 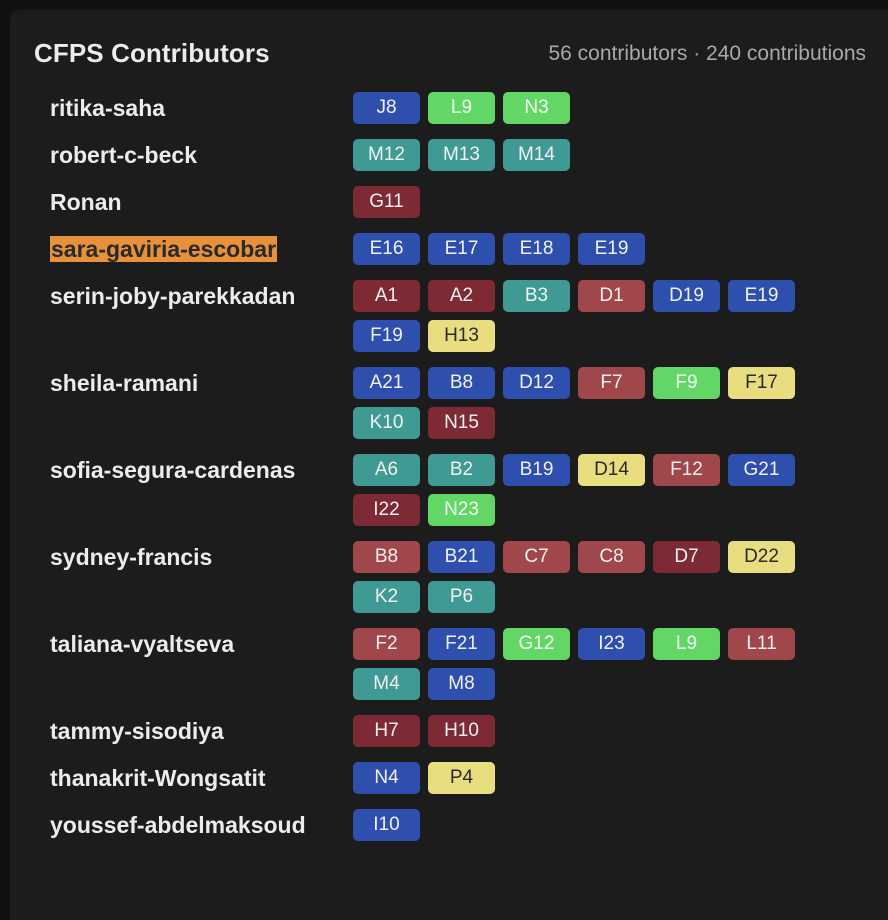 What do you see at coordinates (386, 778) in the screenshot?
I see `contribution-tag: N4` at bounding box center [386, 778].